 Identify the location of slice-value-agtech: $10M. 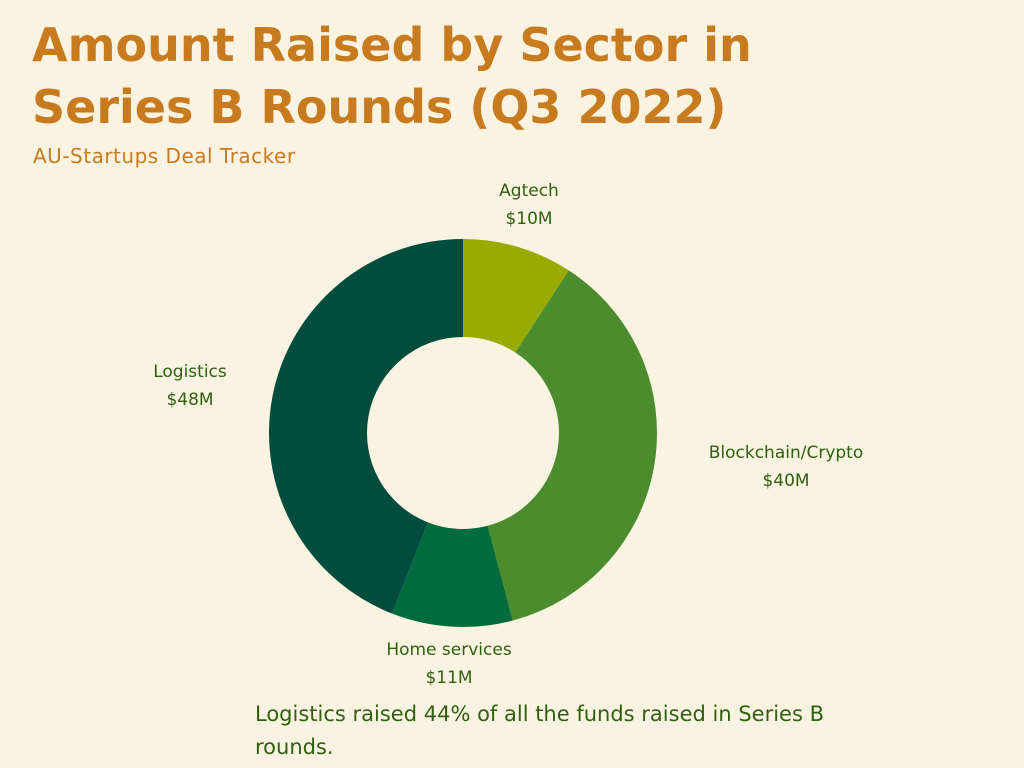
(528, 219).